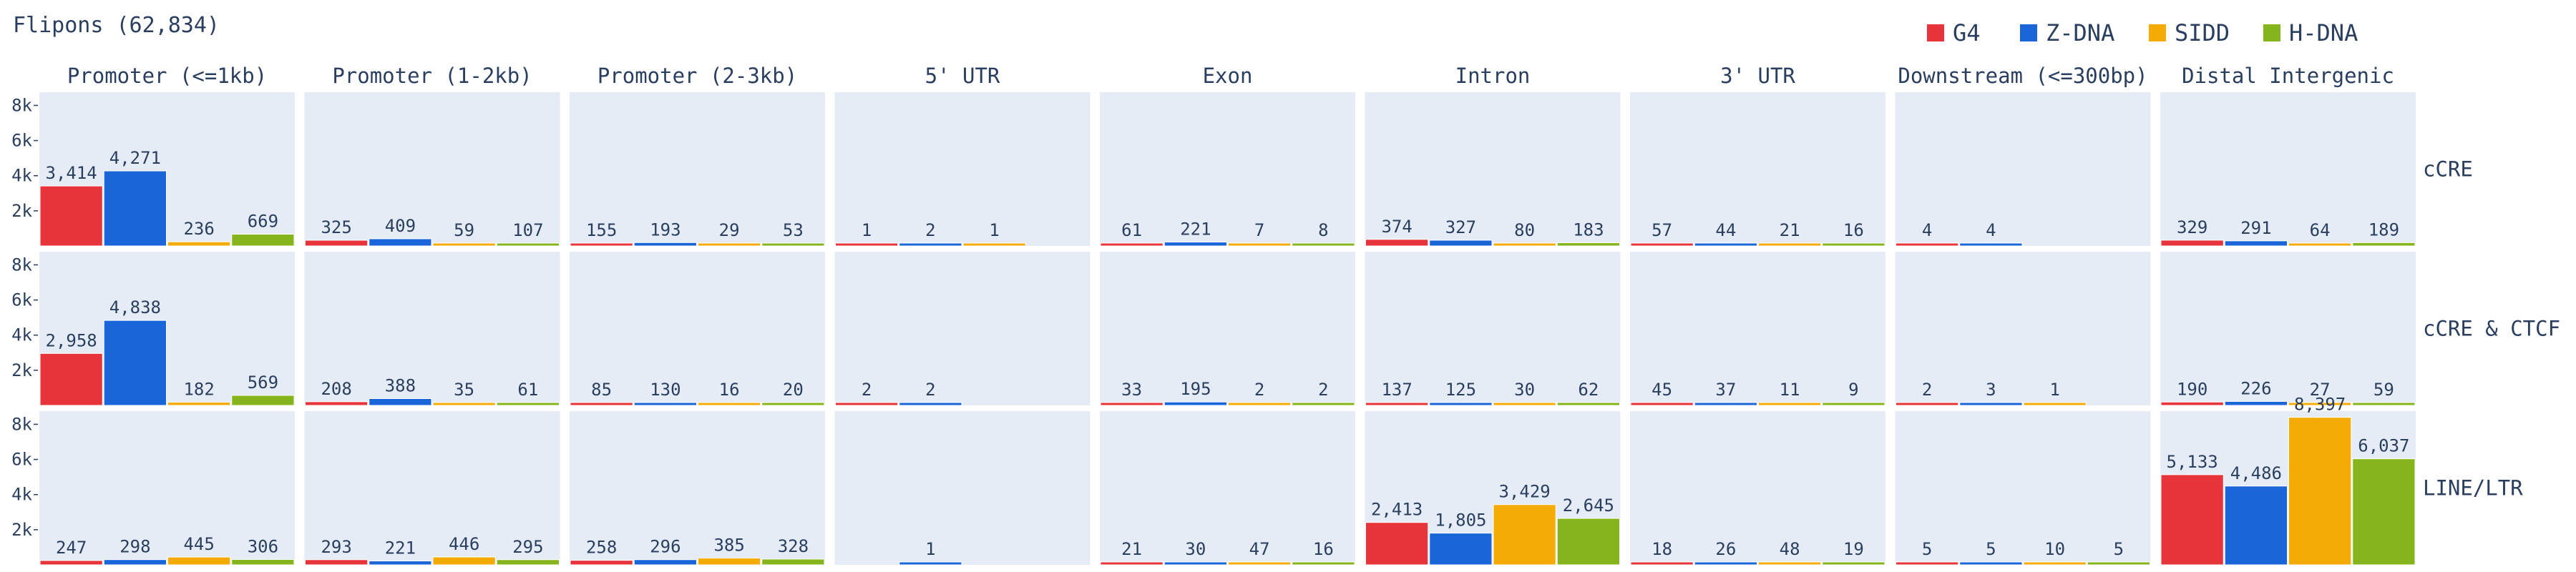  I want to click on data-label: 4, so click(1927, 230).